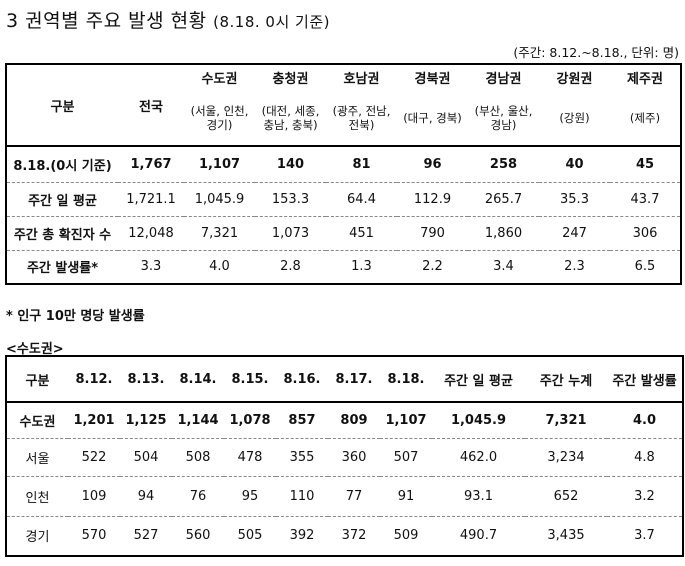 The image size is (685, 566). What do you see at coordinates (151, 198) in the screenshot?
I see `table-cell: 1,721.1` at bounding box center [151, 198].